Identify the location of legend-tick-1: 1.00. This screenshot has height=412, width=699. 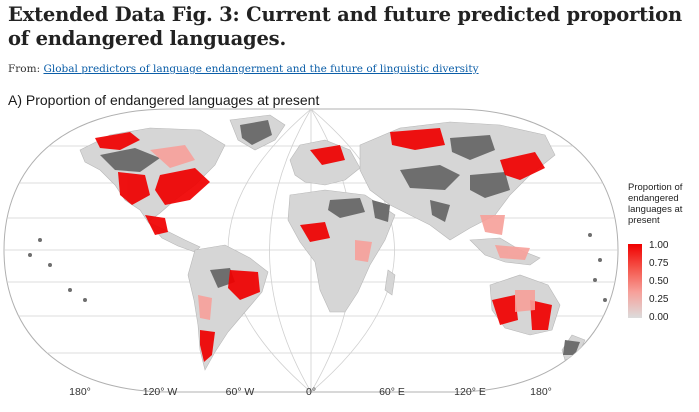
(659, 245).